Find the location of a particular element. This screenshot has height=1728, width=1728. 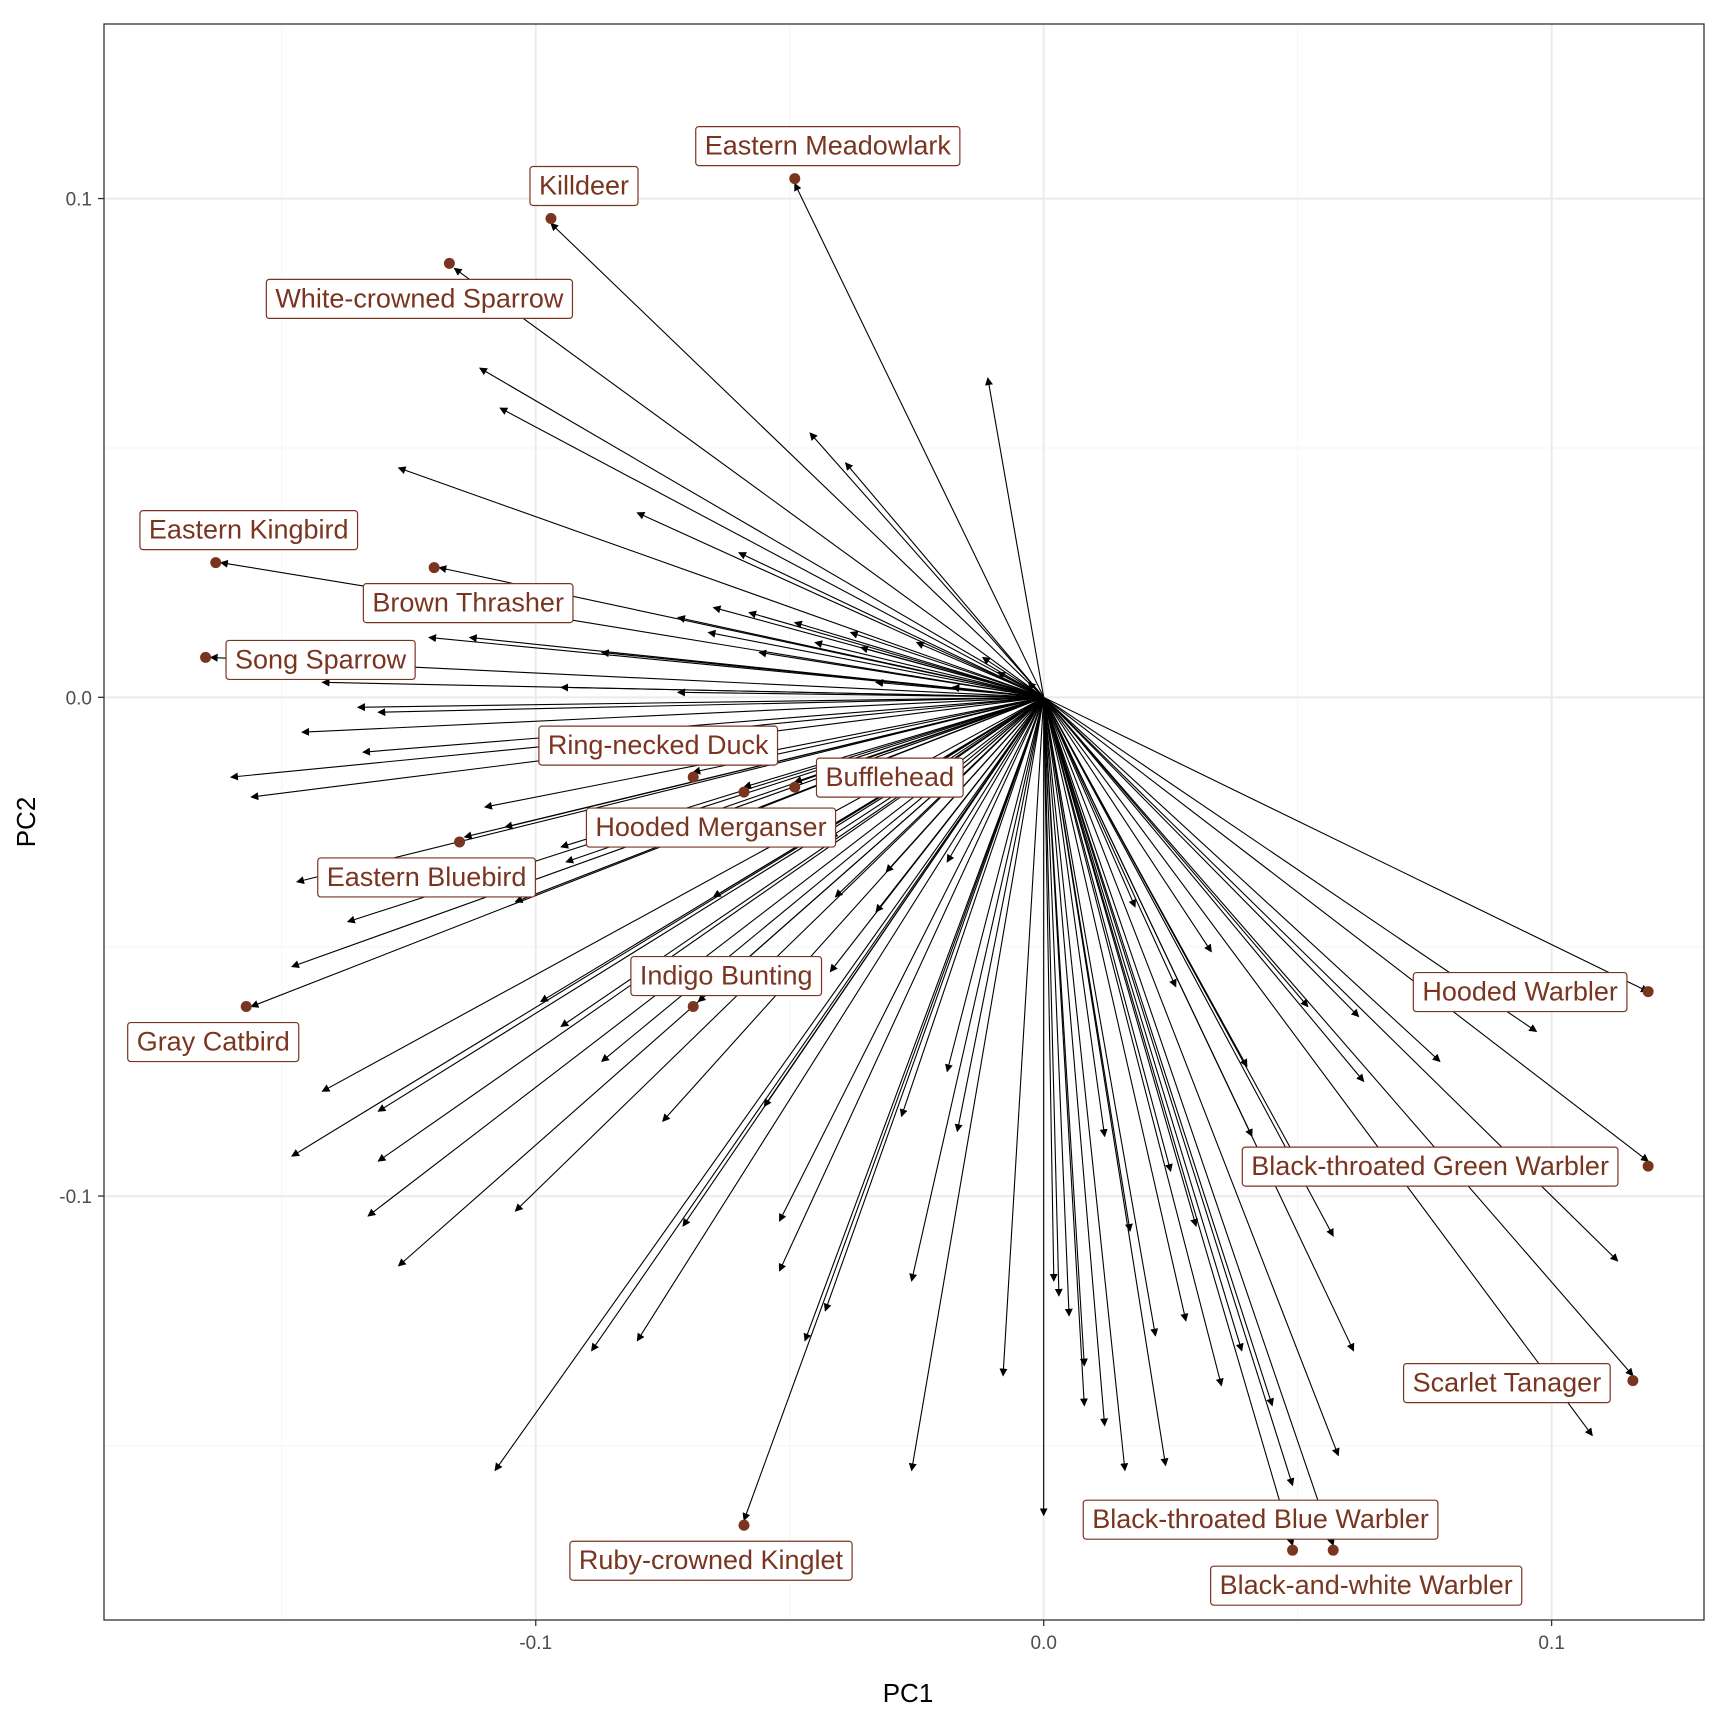

label-text: Song Sparrow is located at coordinates (321, 659).